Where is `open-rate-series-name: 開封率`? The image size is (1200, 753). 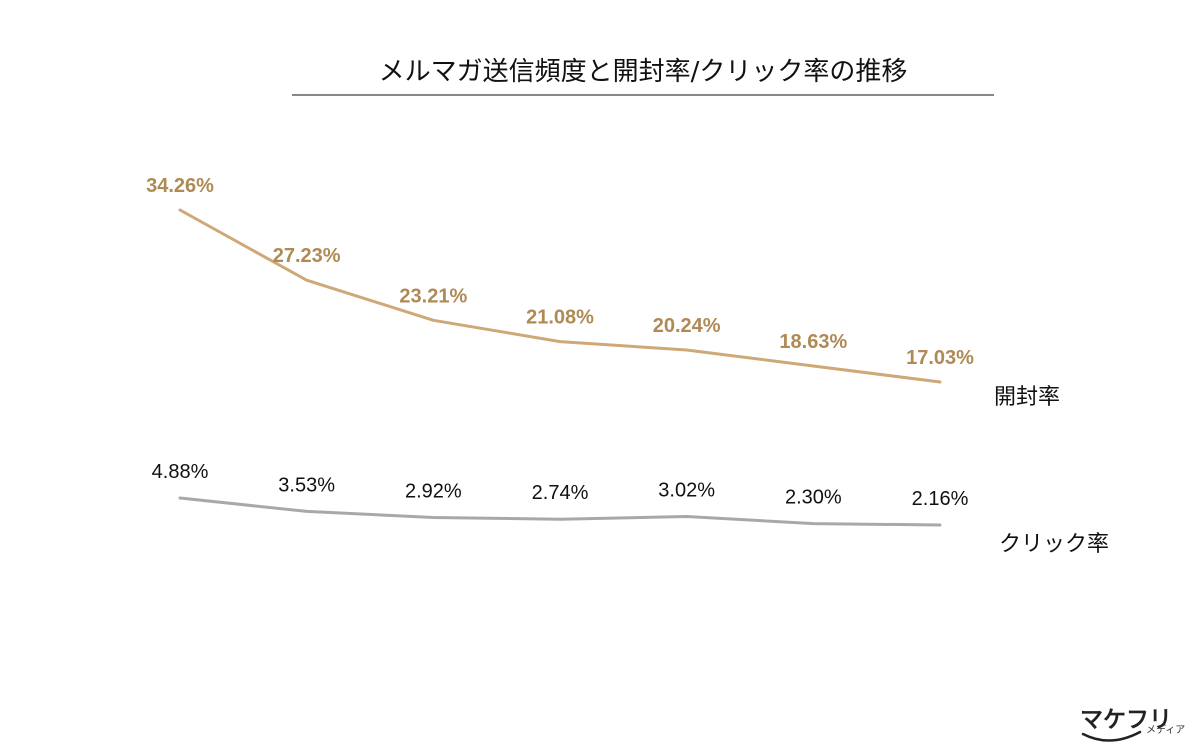 open-rate-series-name: 開封率 is located at coordinates (1027, 397).